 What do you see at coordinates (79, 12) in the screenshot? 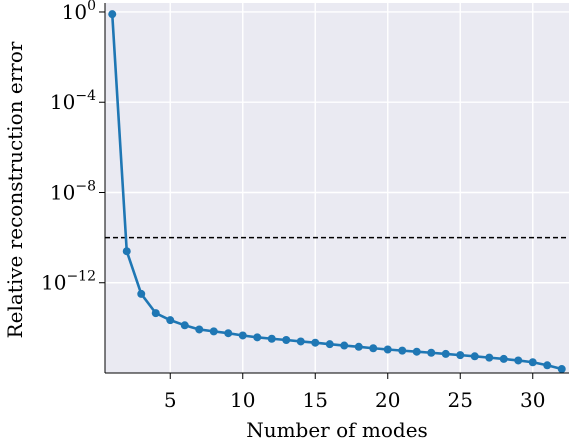
I see `y-tick-label: 100` at bounding box center [79, 12].